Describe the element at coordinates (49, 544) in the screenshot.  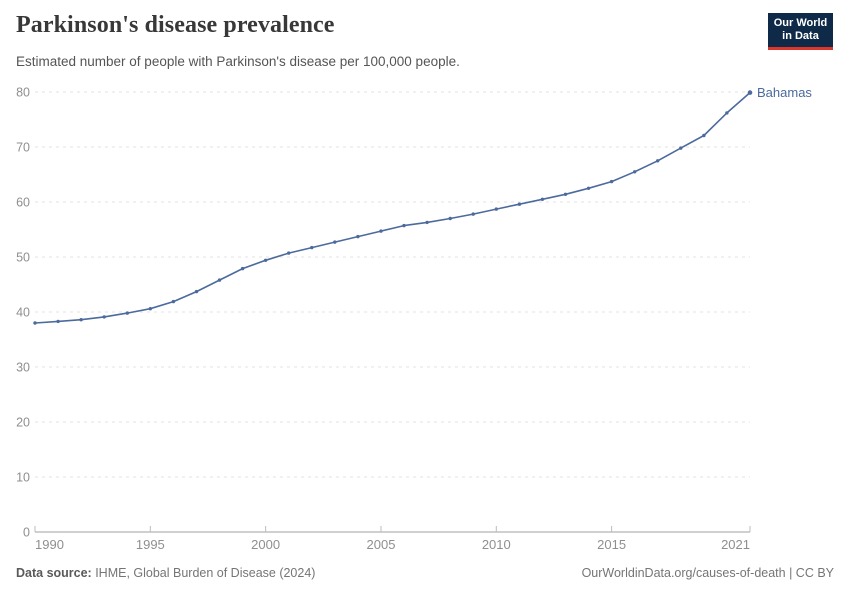
I see `x-axis-label: 1990` at that location.